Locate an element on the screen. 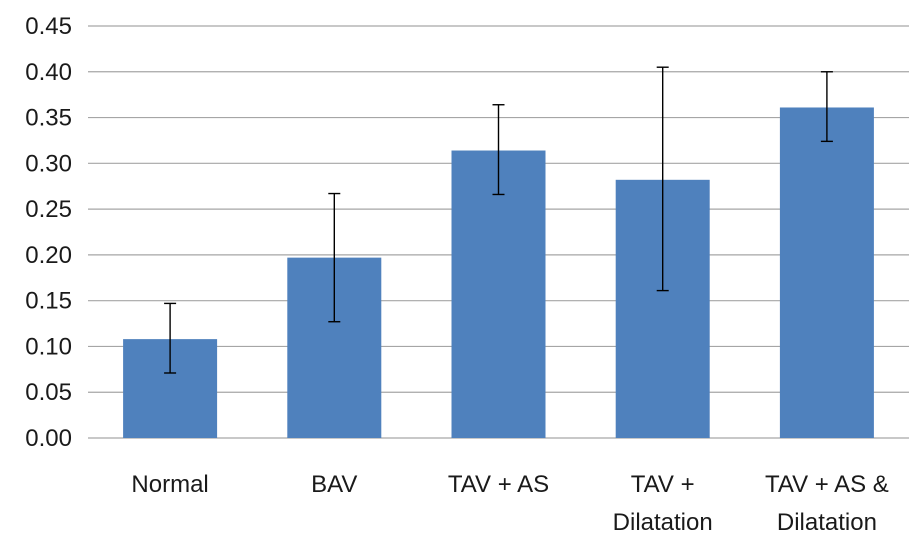 This screenshot has width=909, height=533. y-tick-label: 0.25 is located at coordinates (48, 209).